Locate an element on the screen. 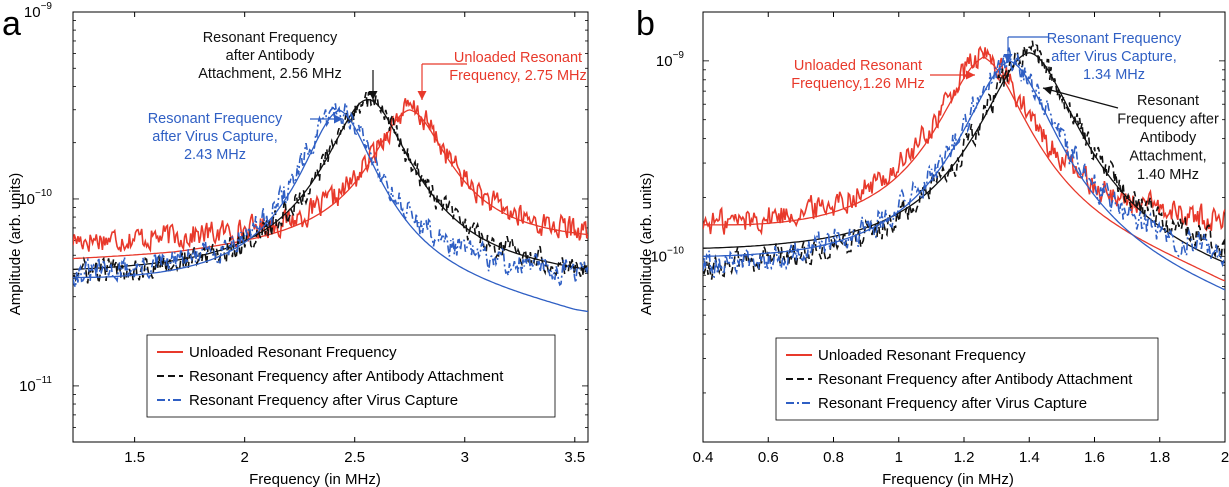  annotation-line: Attachment, 2.56 MHz is located at coordinates (269, 74).